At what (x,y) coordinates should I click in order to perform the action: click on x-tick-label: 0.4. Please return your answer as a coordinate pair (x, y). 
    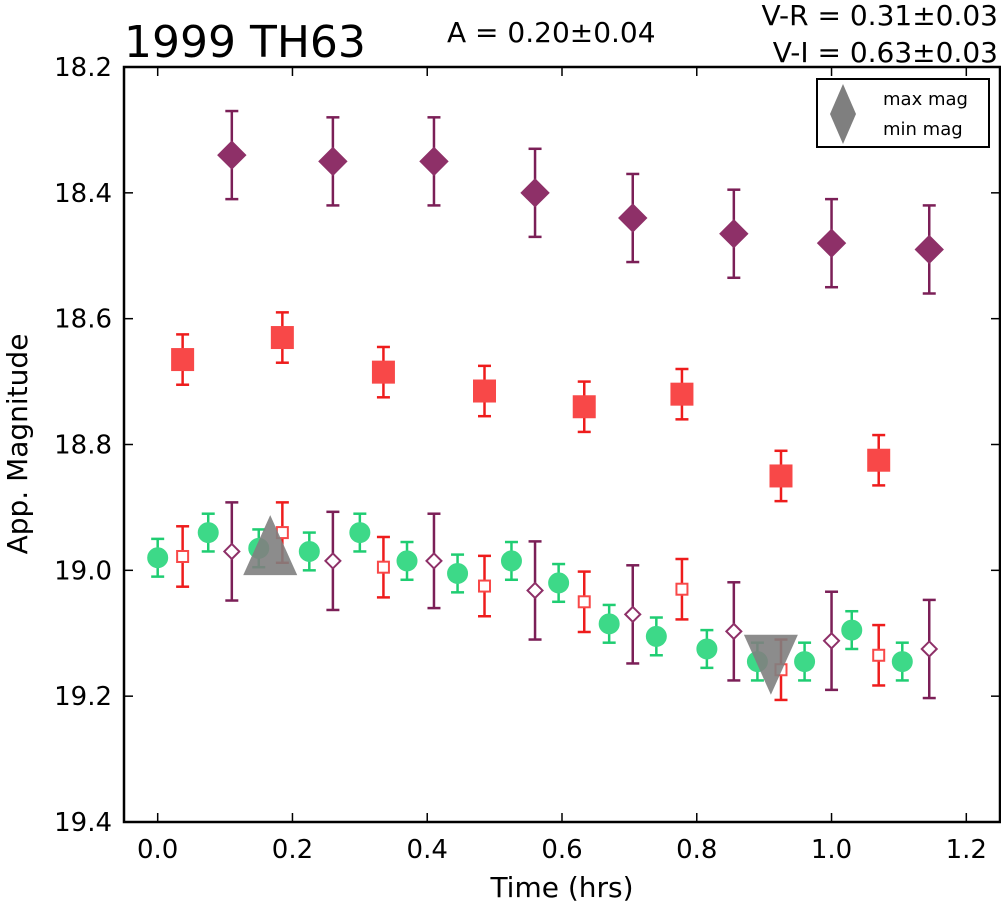
    Looking at the image, I should click on (427, 850).